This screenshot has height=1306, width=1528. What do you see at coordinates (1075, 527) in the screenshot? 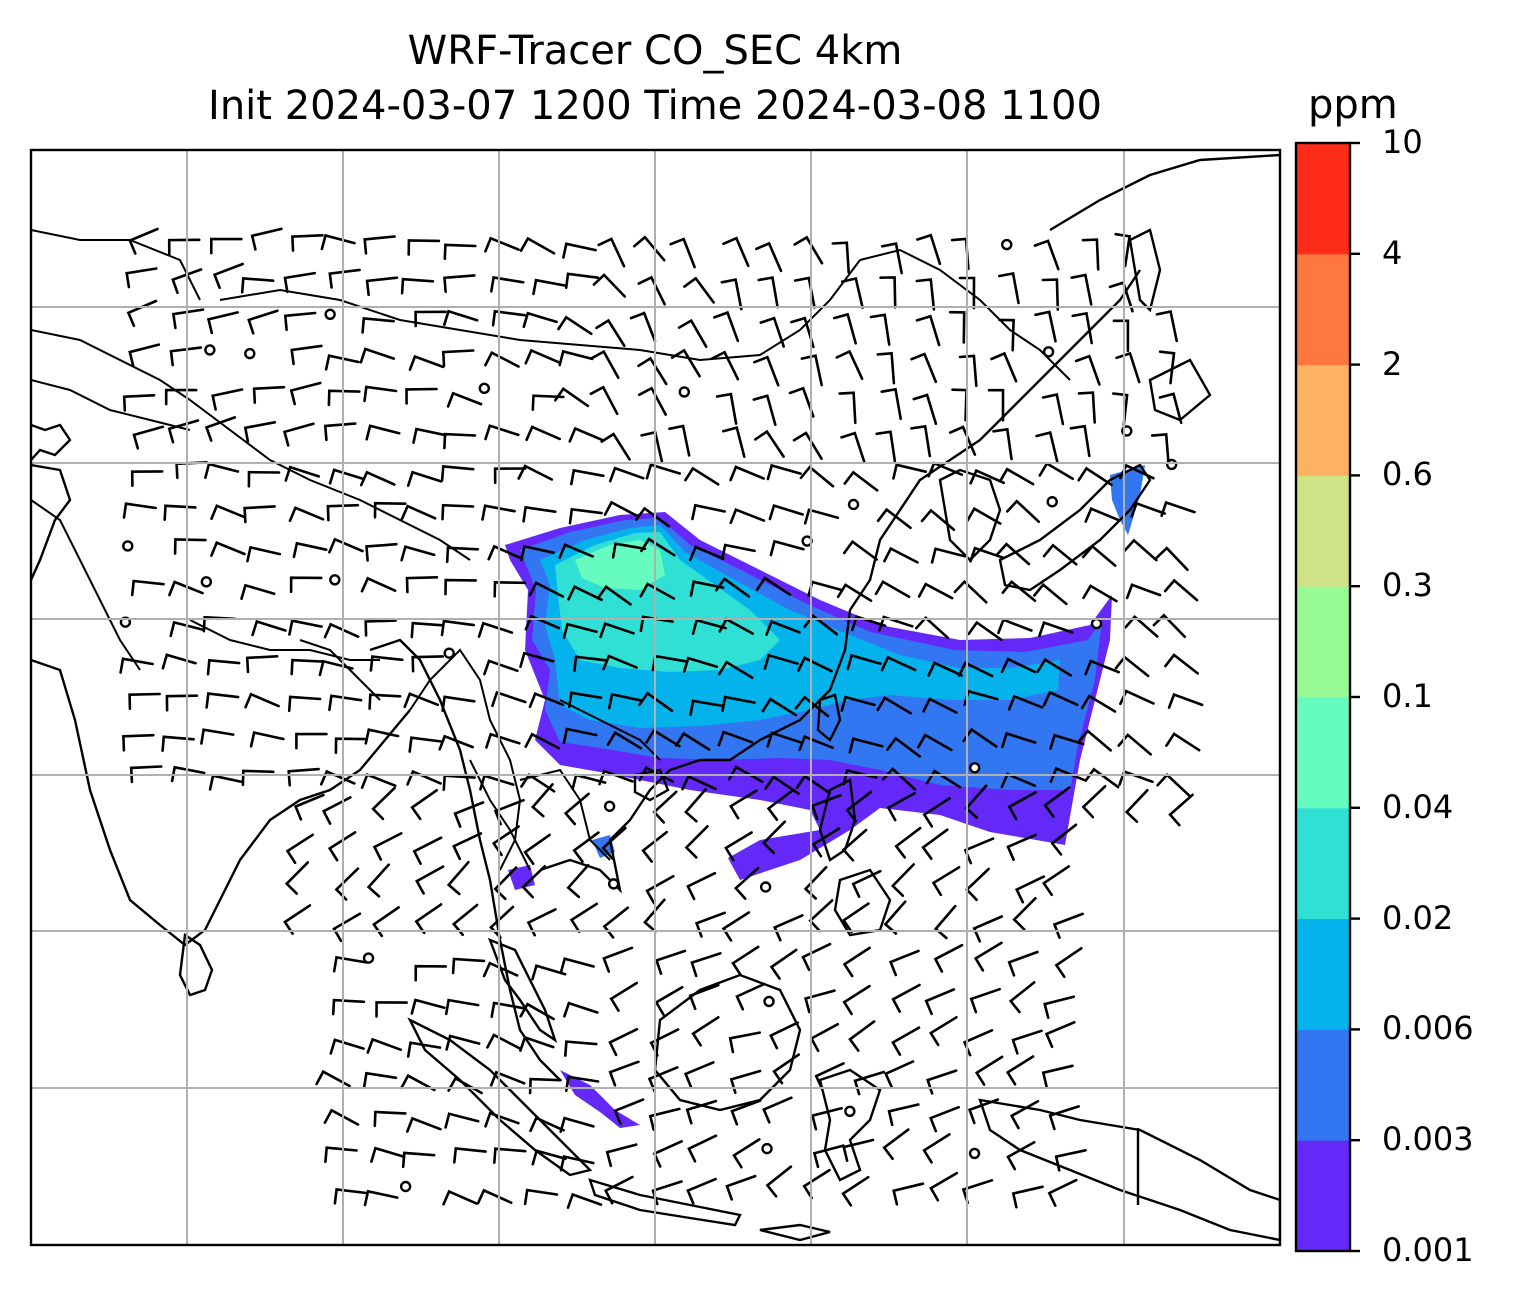
I see `japan-honshu` at bounding box center [1075, 527].